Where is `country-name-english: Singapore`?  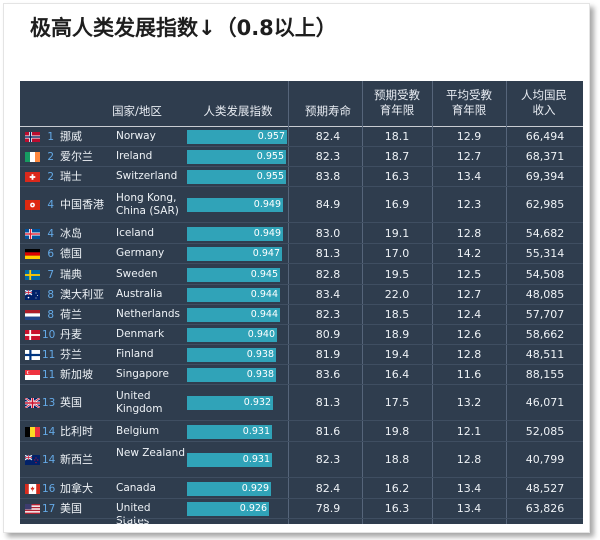
country-name-english: Singapore is located at coordinates (142, 374).